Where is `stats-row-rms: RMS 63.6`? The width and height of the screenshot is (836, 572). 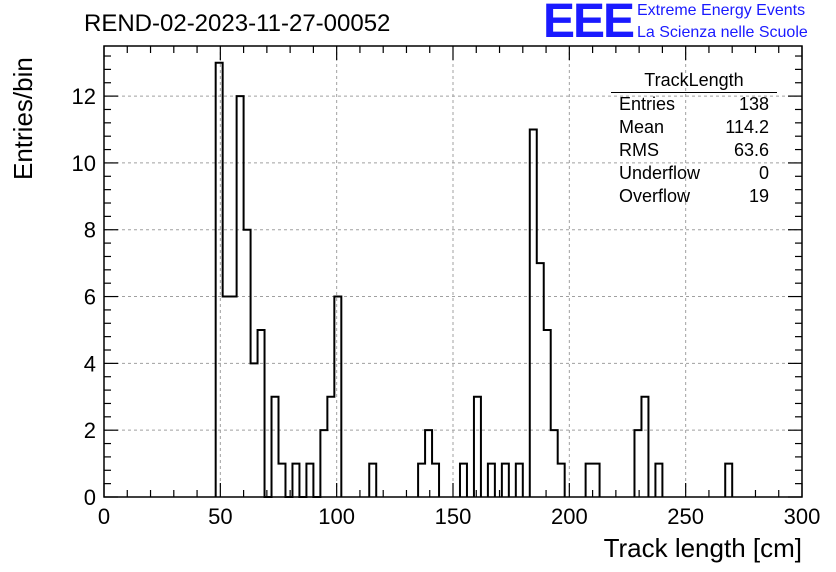
stats-row-rms: RMS 63.6 is located at coordinates (694, 150).